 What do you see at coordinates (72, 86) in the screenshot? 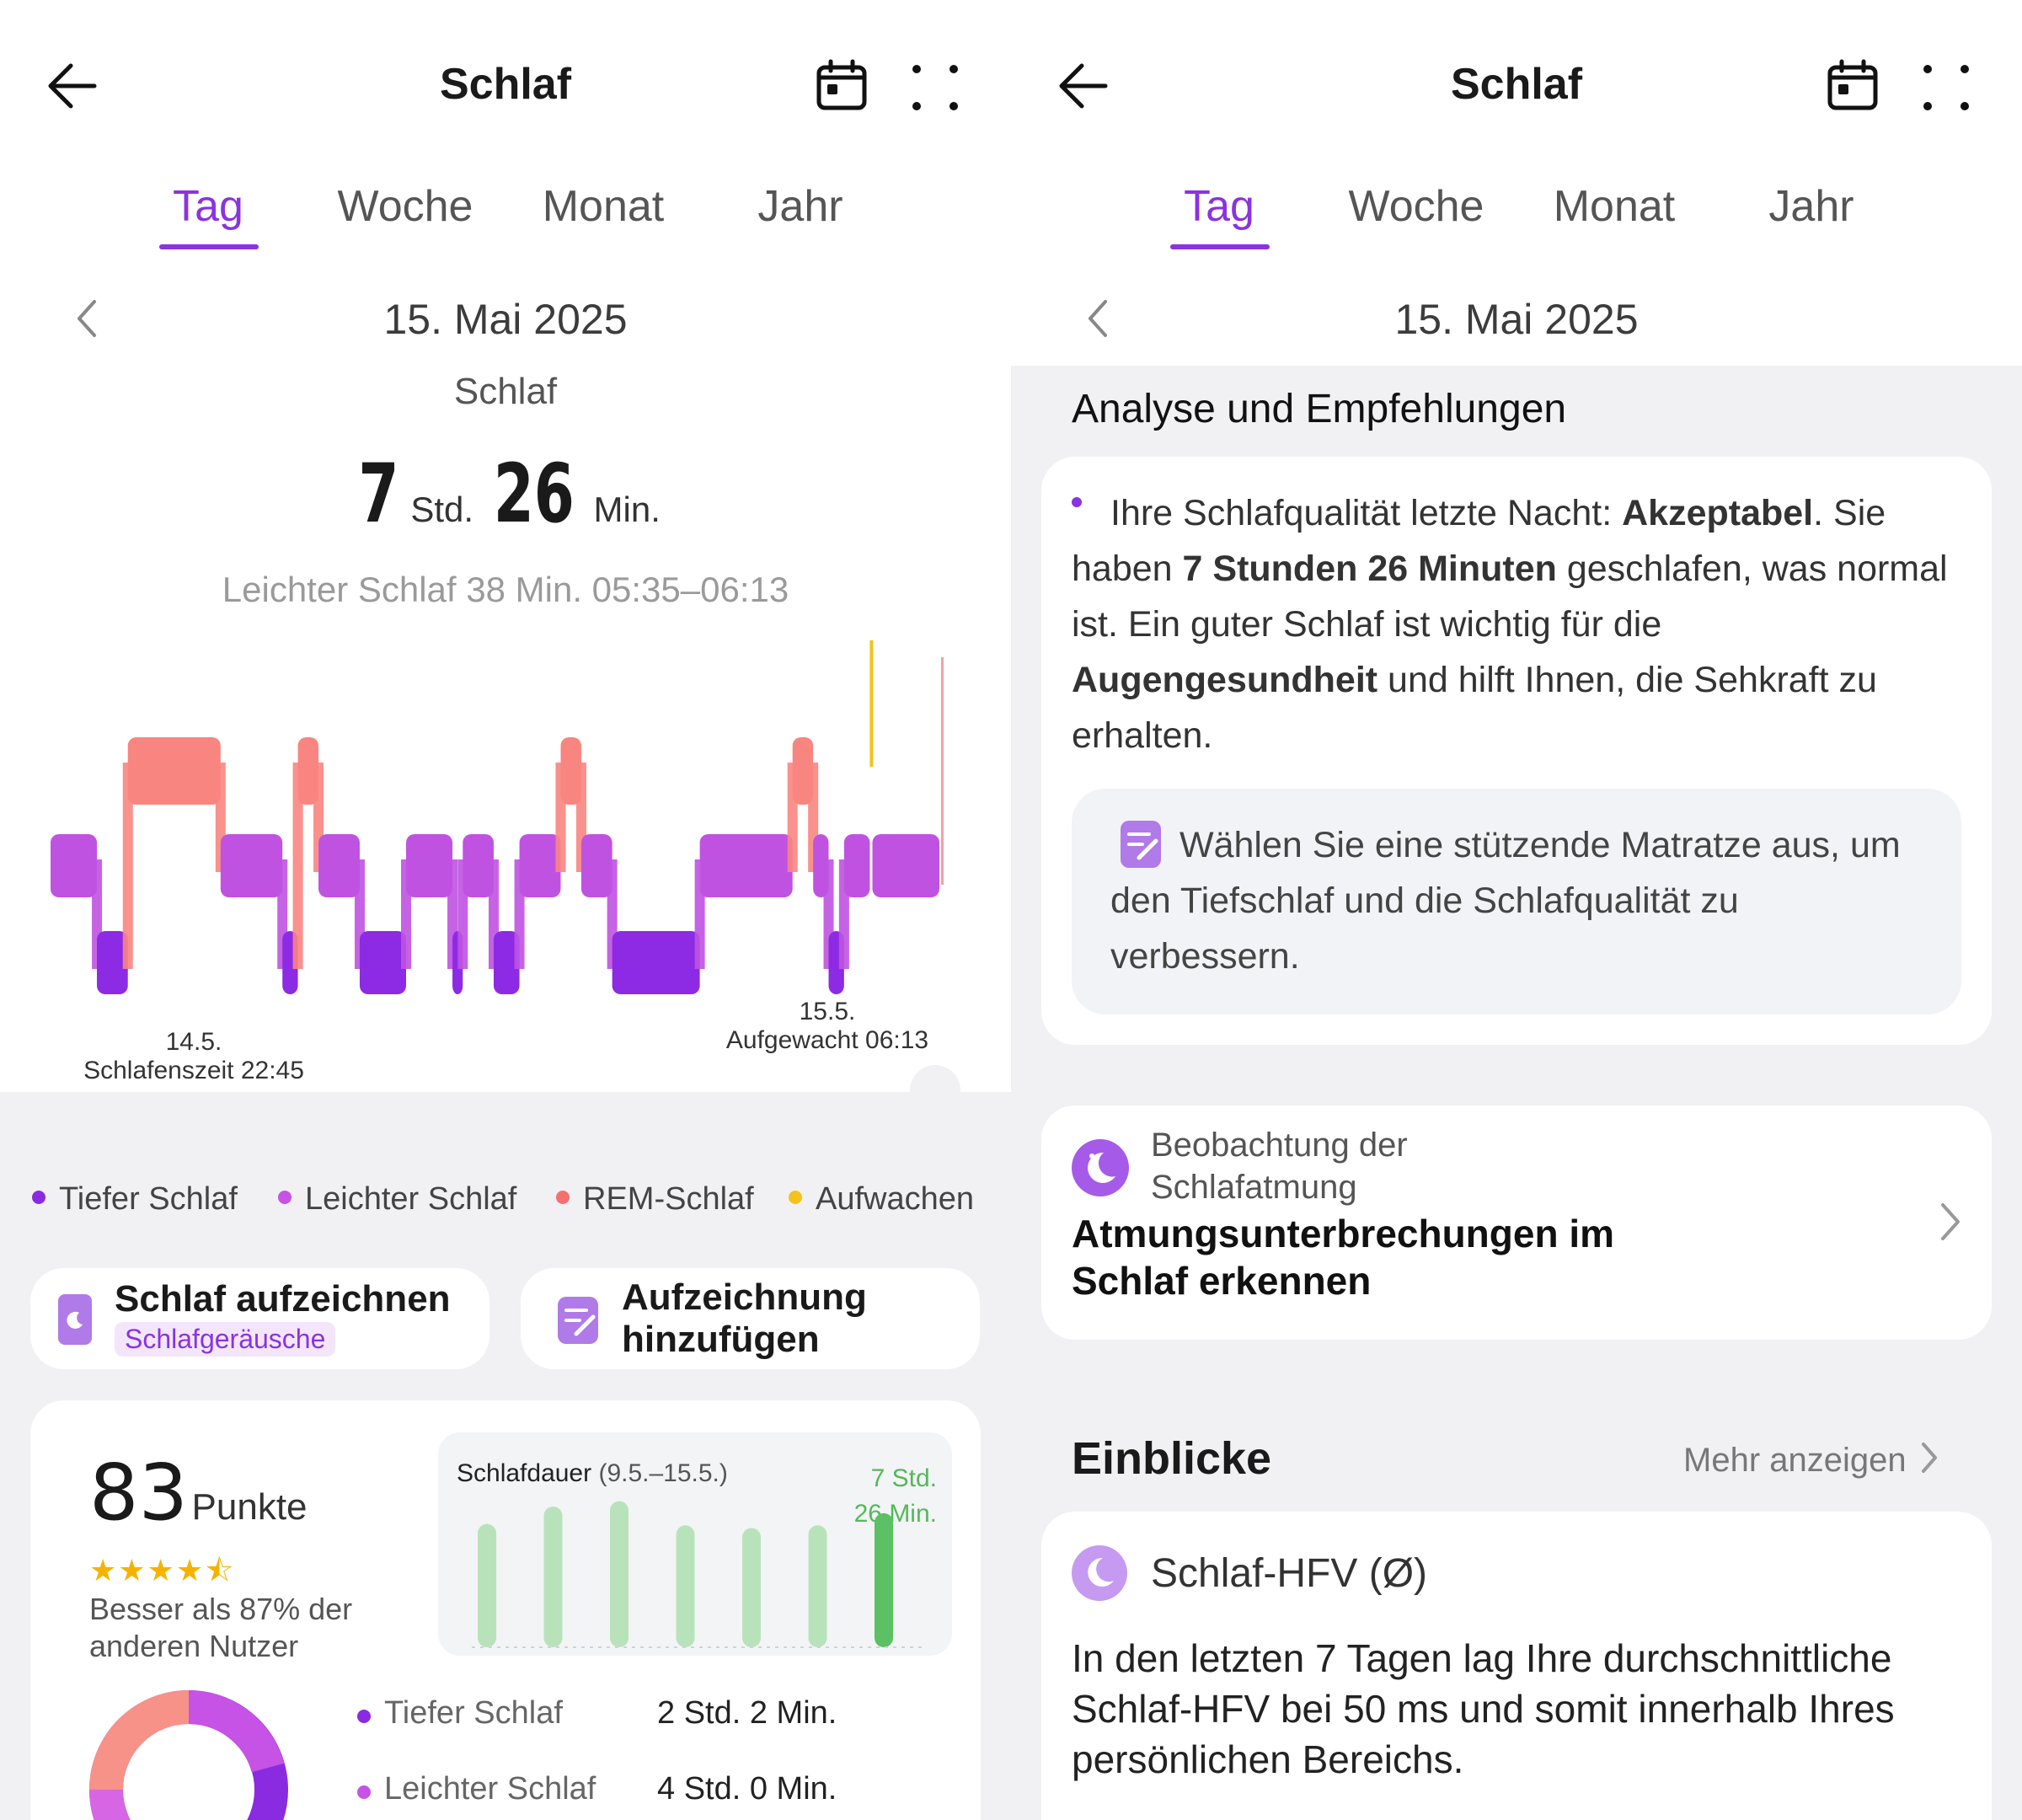
I see `arrow-left-icon` at bounding box center [72, 86].